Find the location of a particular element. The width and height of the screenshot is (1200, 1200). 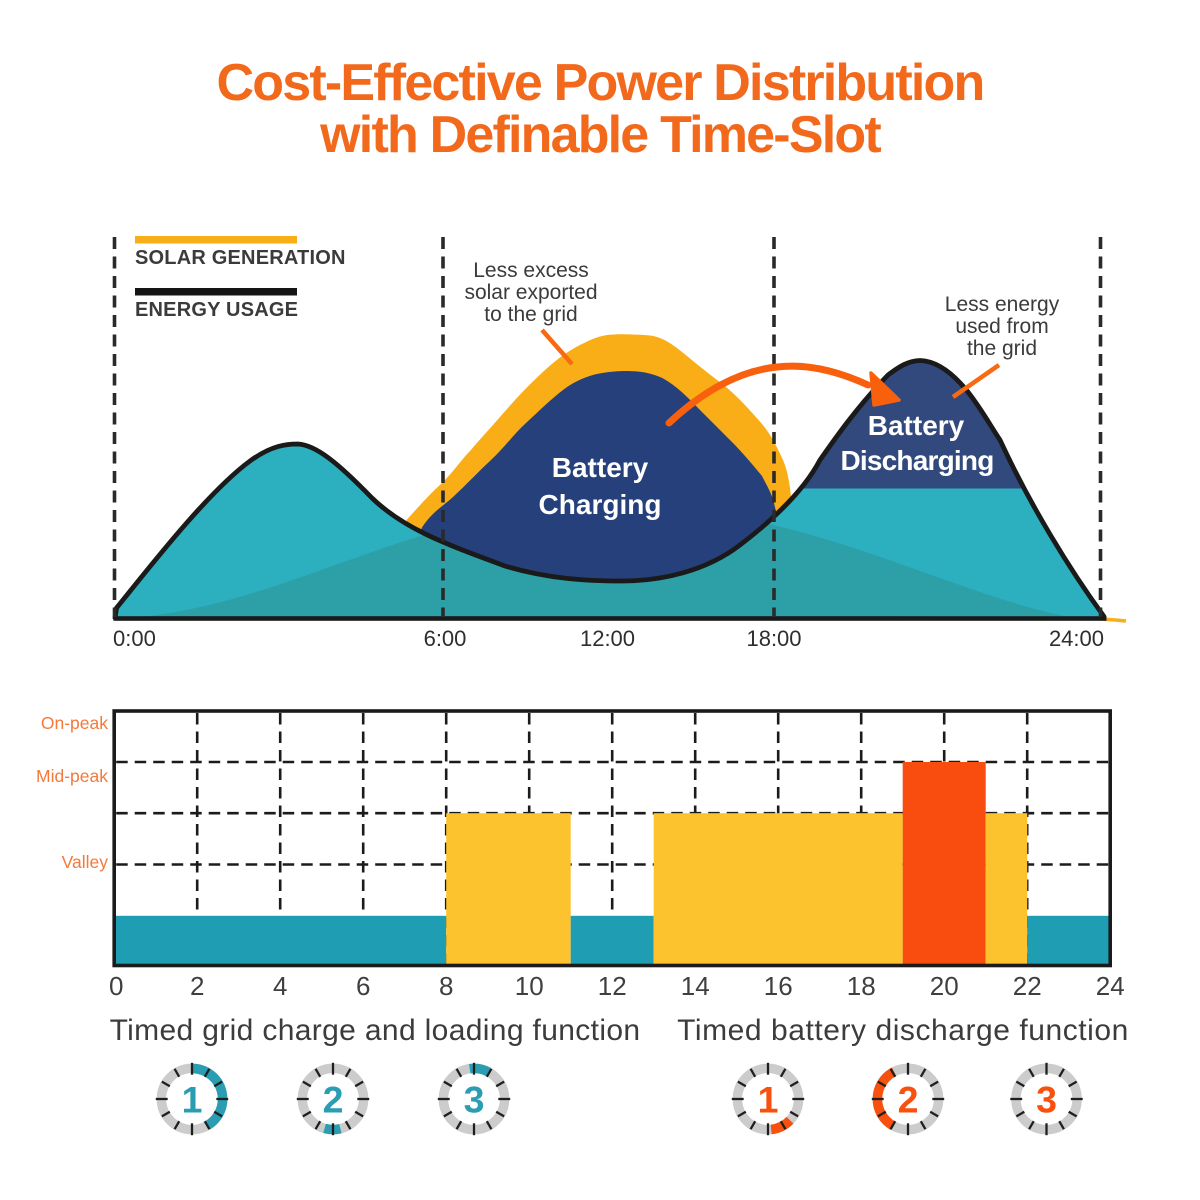

svg-text: 8 is located at coordinates (446, 986).